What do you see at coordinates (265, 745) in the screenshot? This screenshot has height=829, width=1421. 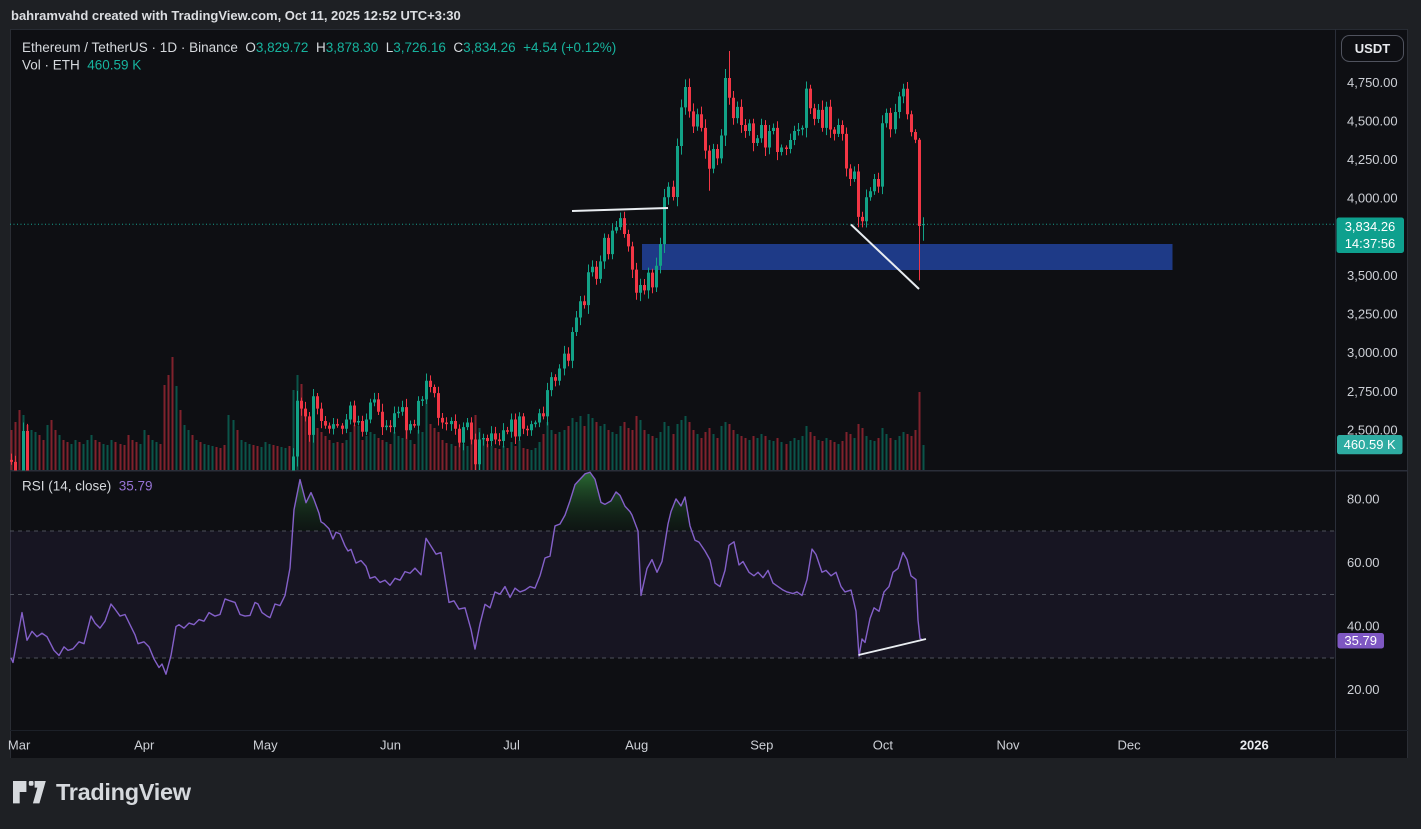 I see `svg-text: May` at bounding box center [265, 745].